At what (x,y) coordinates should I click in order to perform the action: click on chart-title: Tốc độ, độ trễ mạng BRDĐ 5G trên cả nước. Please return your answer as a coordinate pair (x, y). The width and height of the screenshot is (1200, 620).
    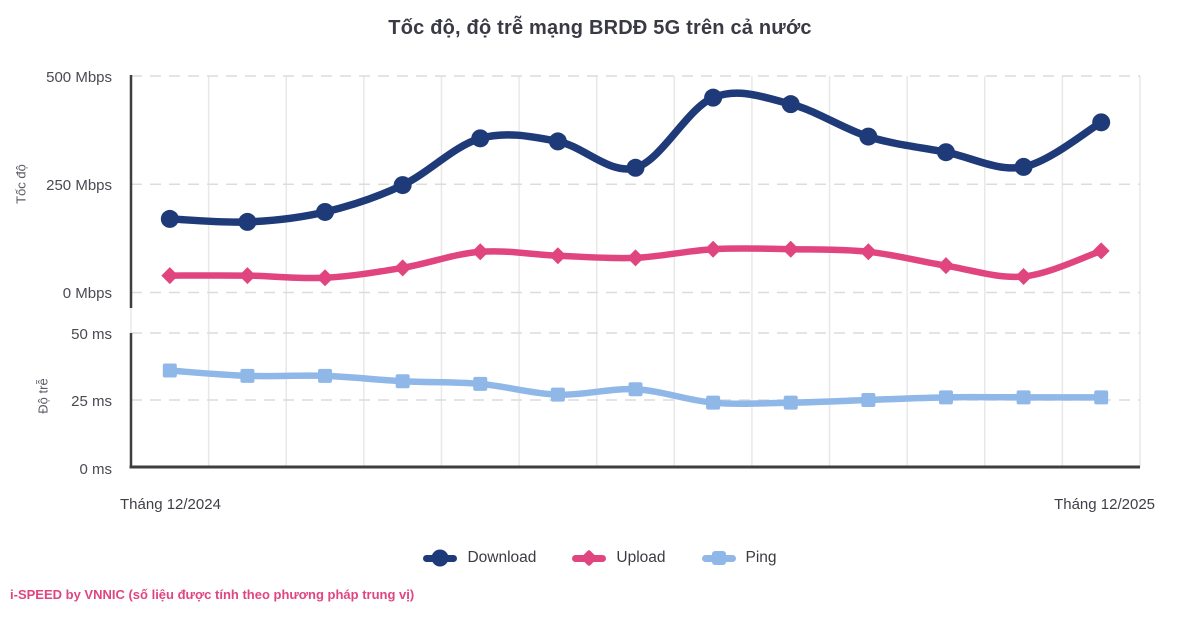
    Looking at the image, I should click on (600, 28).